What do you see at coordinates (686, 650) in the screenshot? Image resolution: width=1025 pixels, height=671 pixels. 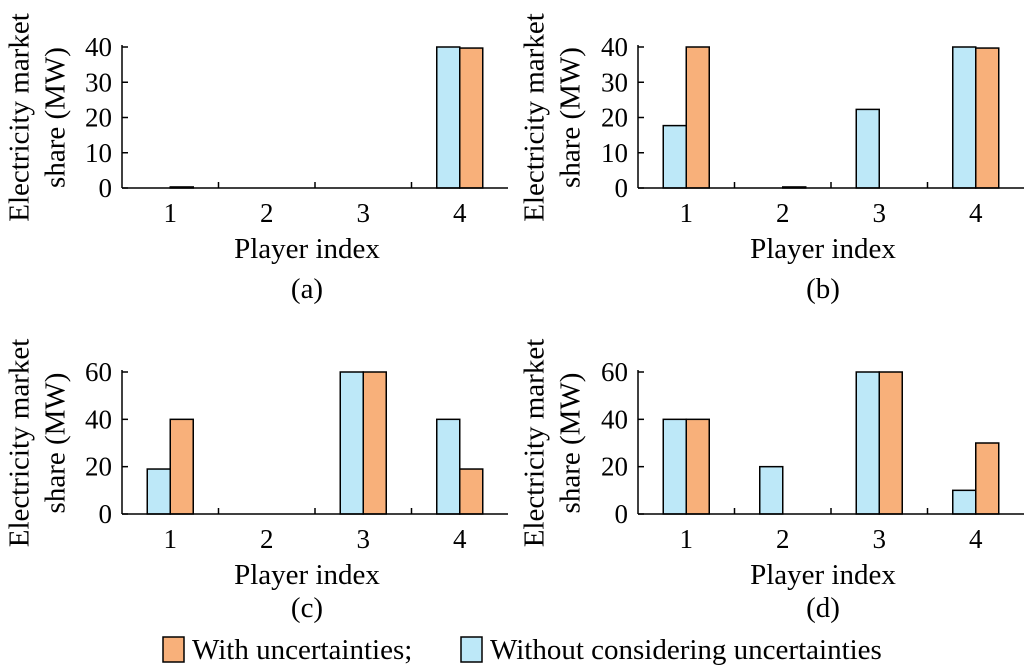 I see `legend-label-without: Without considering uncertainties` at bounding box center [686, 650].